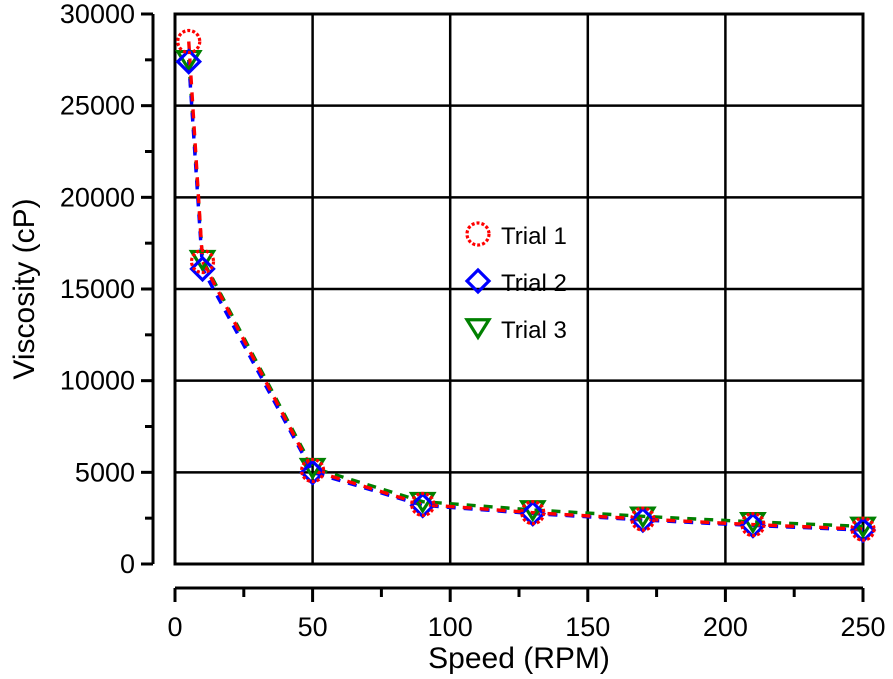 The image size is (893, 679). What do you see at coordinates (97, 197) in the screenshot?
I see `y-tick-label: 20000` at bounding box center [97, 197].